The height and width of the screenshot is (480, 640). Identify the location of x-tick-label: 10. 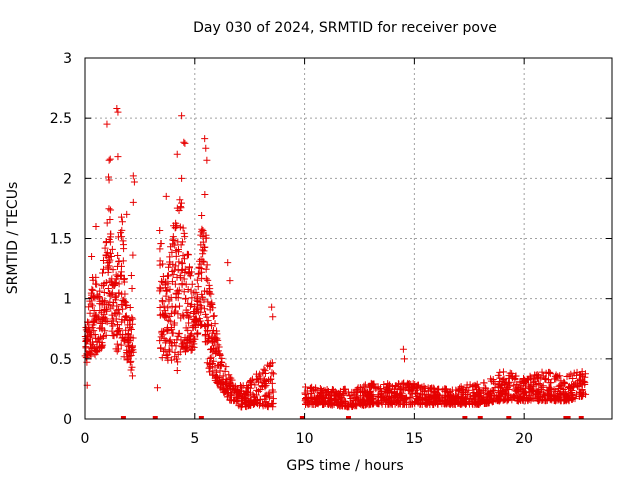
(305, 439).